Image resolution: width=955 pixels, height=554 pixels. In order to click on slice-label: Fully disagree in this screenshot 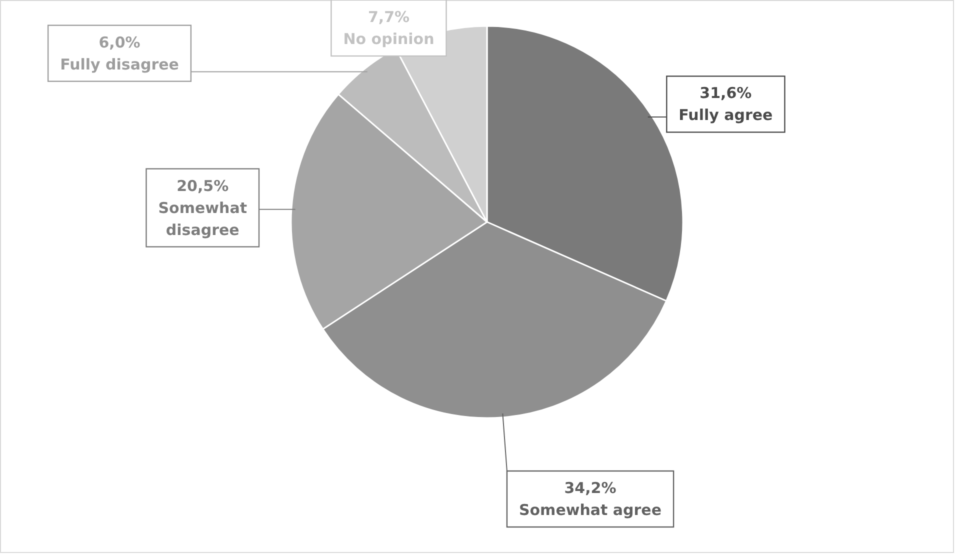, I will do `click(119, 64)`.